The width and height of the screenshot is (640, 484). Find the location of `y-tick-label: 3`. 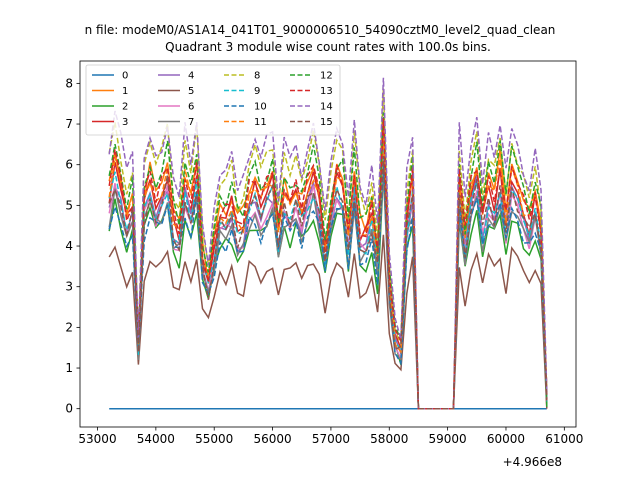

y-tick-label: 3 is located at coordinates (69, 287).